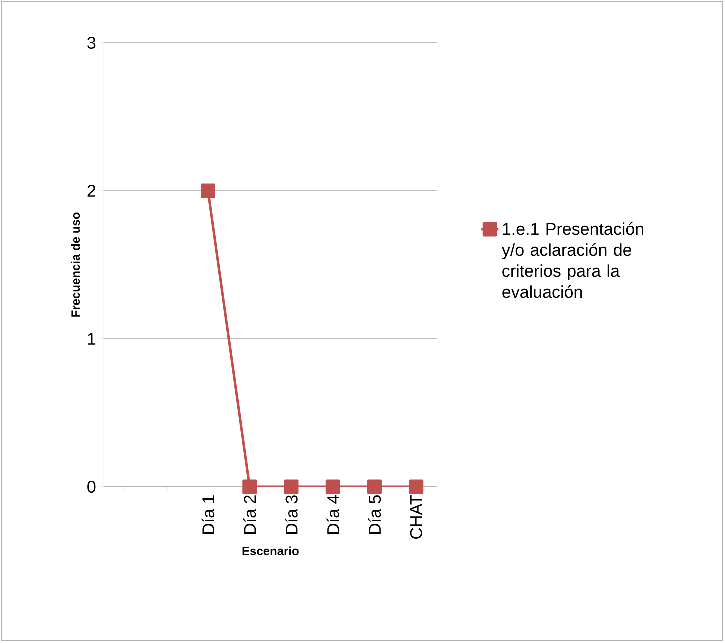 The width and height of the screenshot is (725, 643). What do you see at coordinates (573, 260) in the screenshot?
I see `legend-label: 1.e.1 Presentación y/o aclaración de criterios para la evaluación` at bounding box center [573, 260].